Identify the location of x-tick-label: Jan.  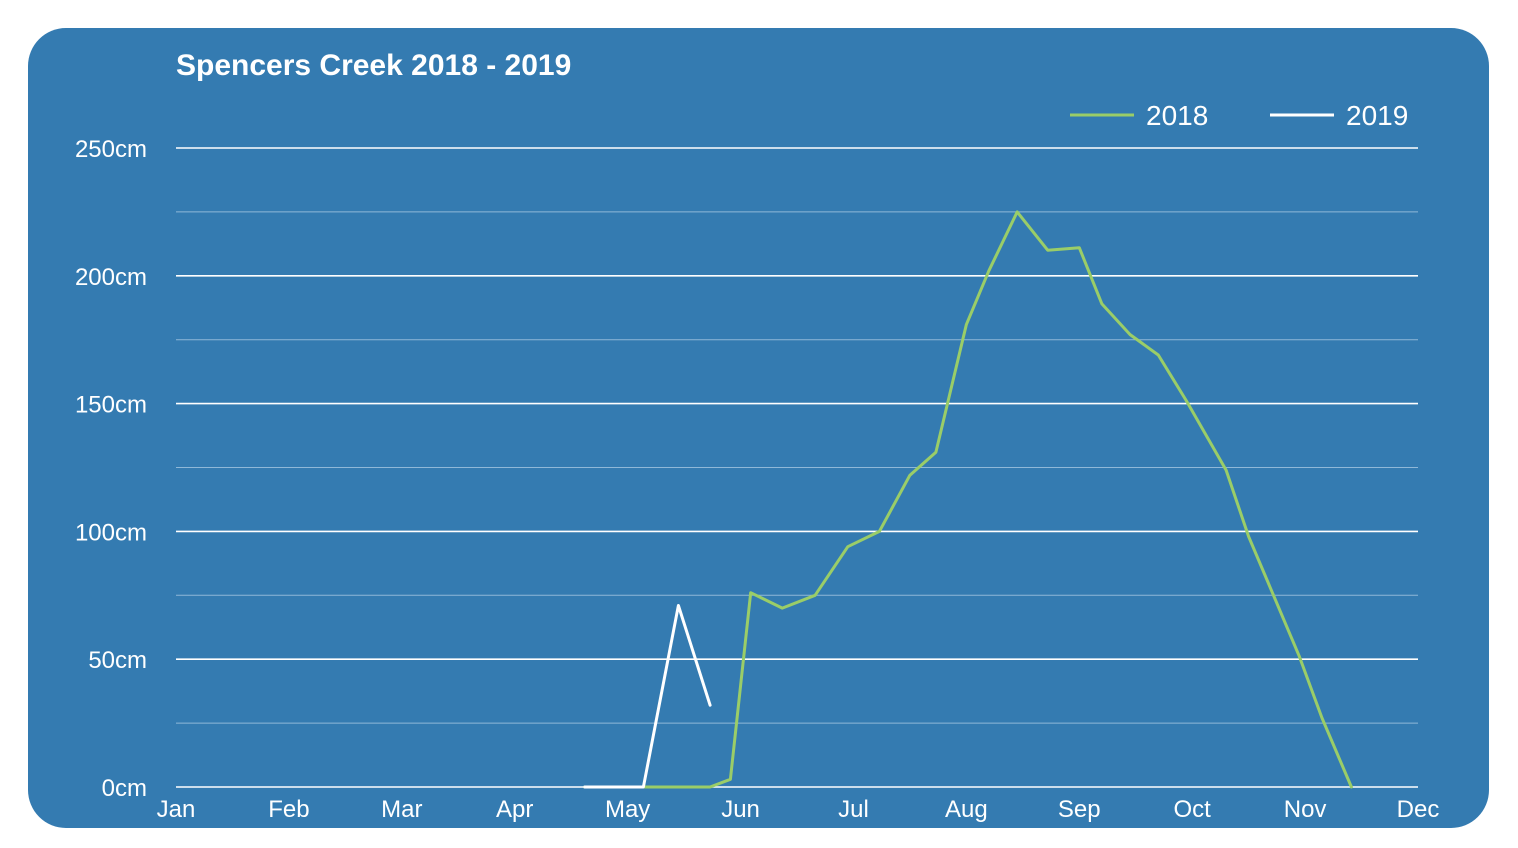
(176, 809).